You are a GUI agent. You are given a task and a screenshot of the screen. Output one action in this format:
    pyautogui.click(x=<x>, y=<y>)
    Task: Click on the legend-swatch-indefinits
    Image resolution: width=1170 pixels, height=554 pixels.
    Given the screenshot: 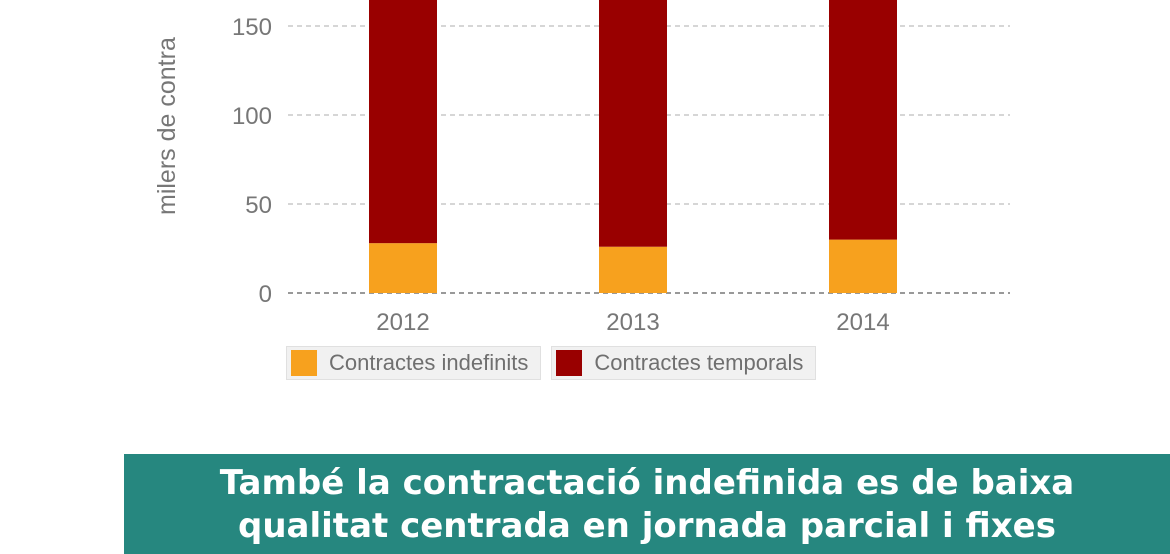 What is the action you would take?
    pyautogui.click(x=304, y=363)
    